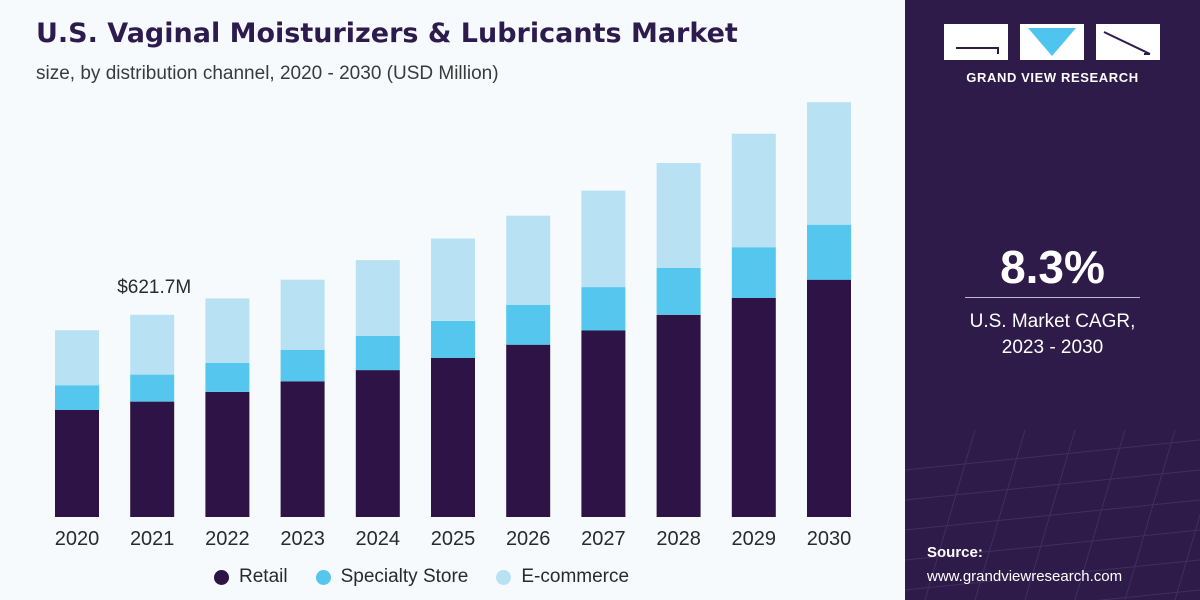  Describe the element at coordinates (221, 577) in the screenshot. I see `legend-swatch-retail` at that location.